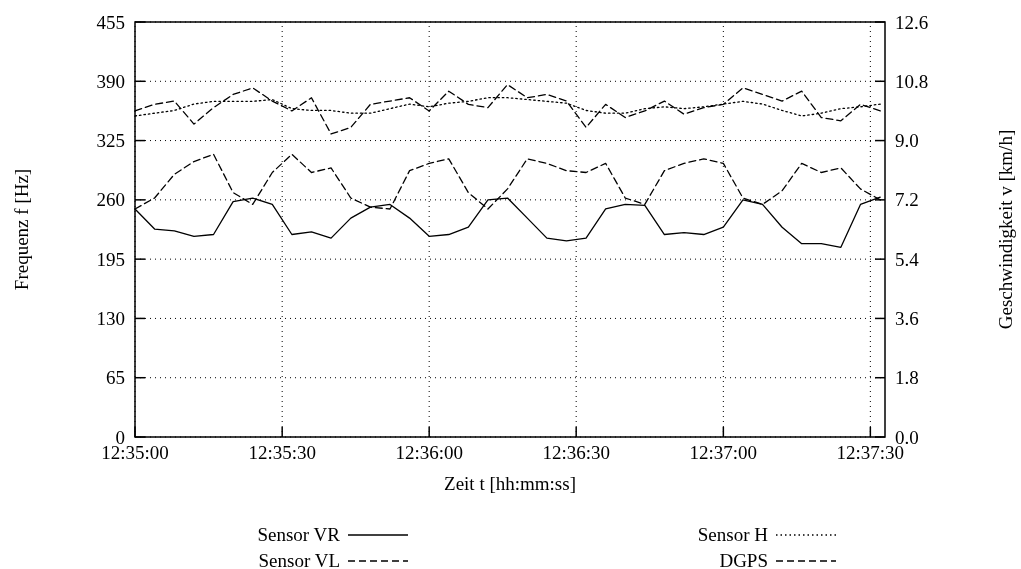  I want to click on y-tick-label: 65, so click(115, 378).